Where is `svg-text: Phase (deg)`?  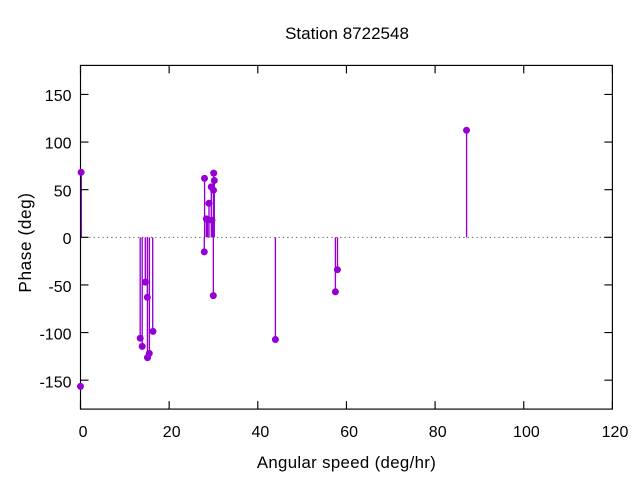
svg-text: Phase (deg) is located at coordinates (25, 242).